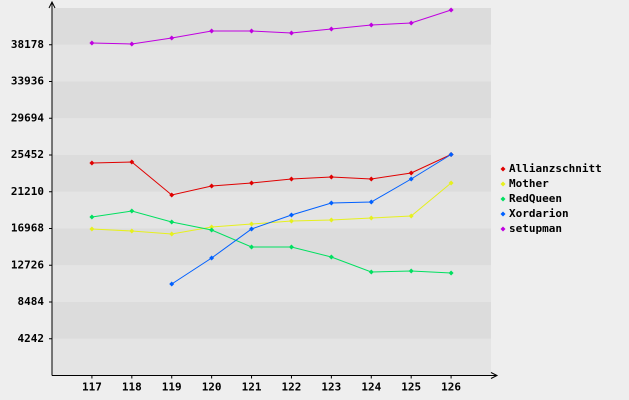 This screenshot has width=629, height=400. Describe the element at coordinates (535, 198) in the screenshot. I see `legend-label: RedQueen` at that location.